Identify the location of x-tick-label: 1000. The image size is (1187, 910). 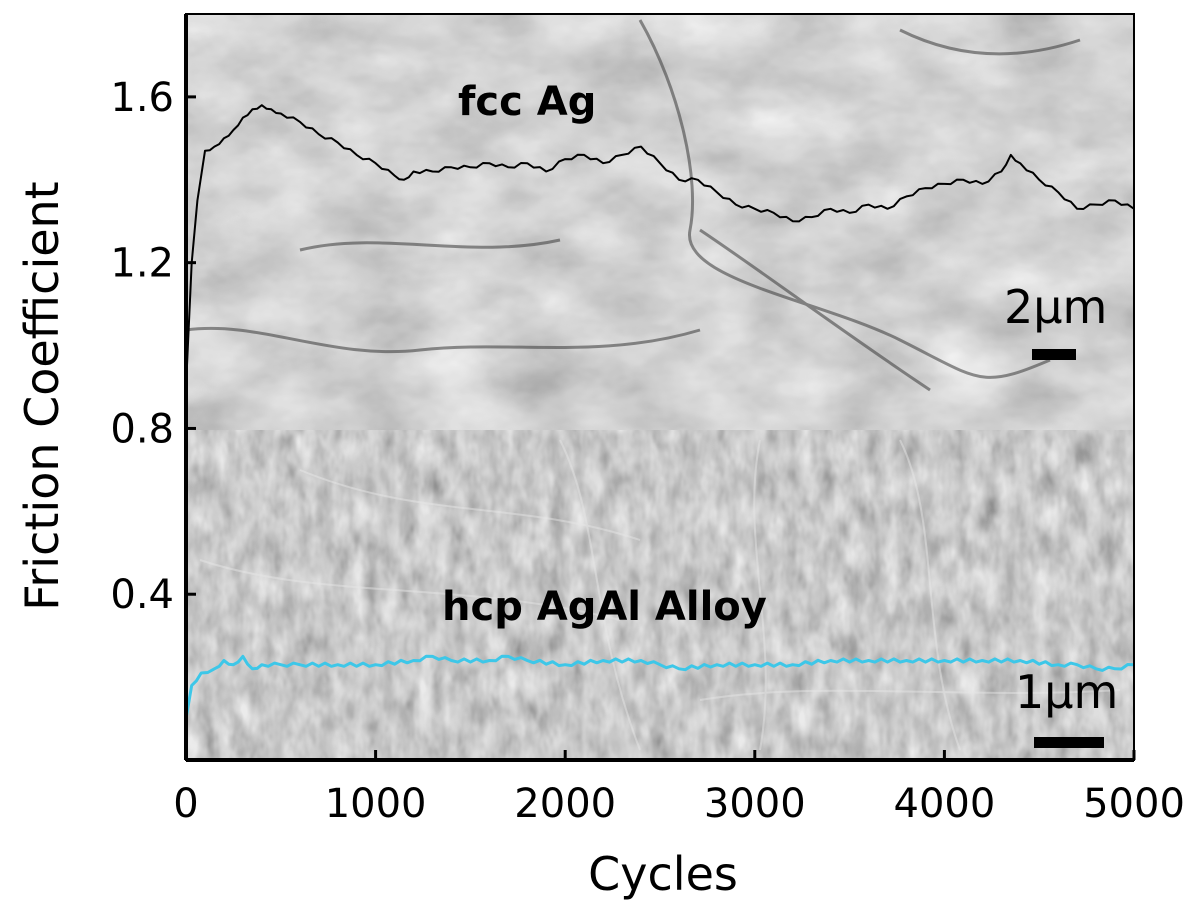
(376, 804).